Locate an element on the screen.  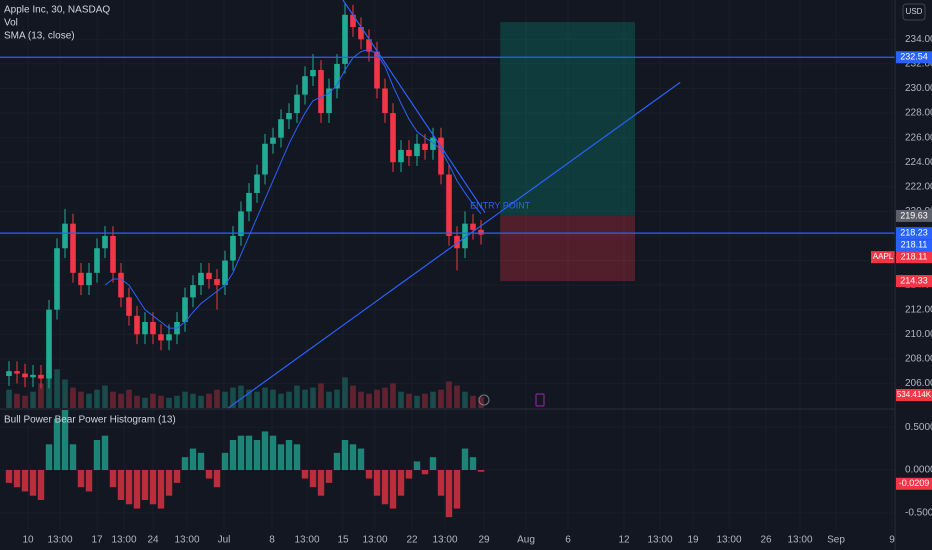
x-tick-label: 8 is located at coordinates (272, 540).